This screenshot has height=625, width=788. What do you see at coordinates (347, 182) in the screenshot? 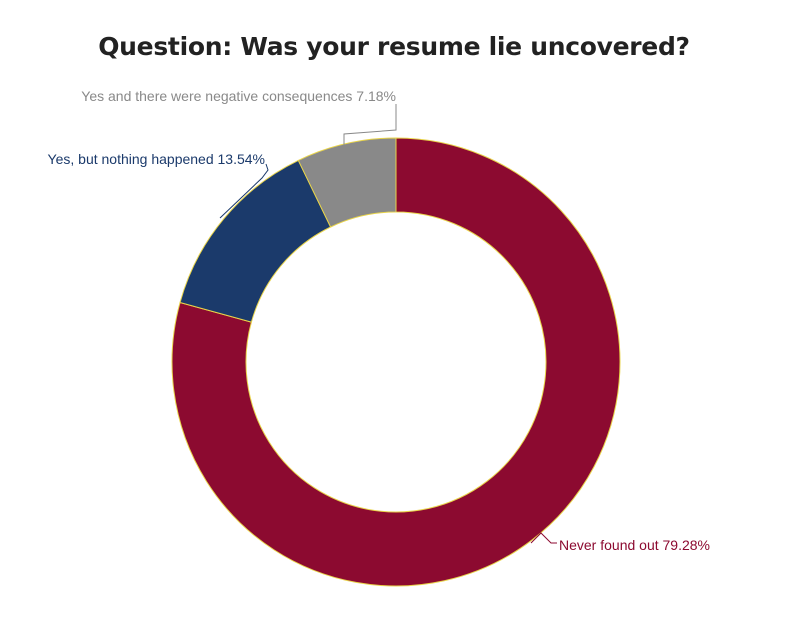
I see `donut-slice-negative` at bounding box center [347, 182].